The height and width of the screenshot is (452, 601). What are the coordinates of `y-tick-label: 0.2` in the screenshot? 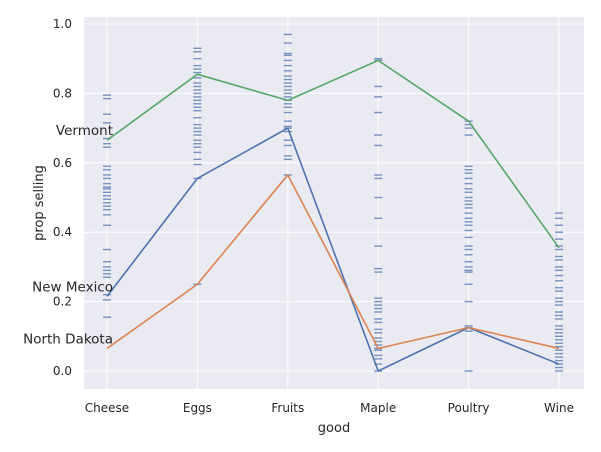 It's located at (62, 302).